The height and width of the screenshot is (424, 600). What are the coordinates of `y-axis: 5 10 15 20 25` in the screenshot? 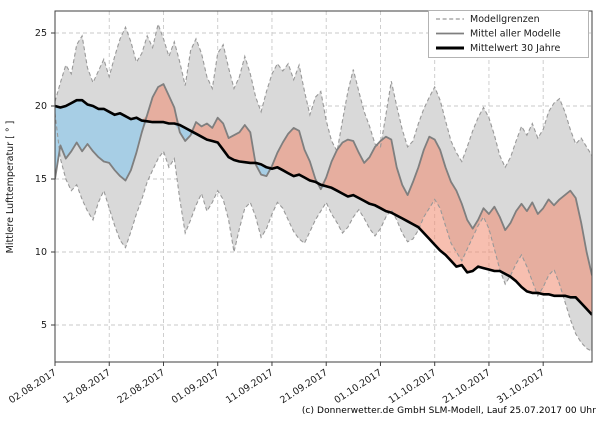 It's located at (45, 179).